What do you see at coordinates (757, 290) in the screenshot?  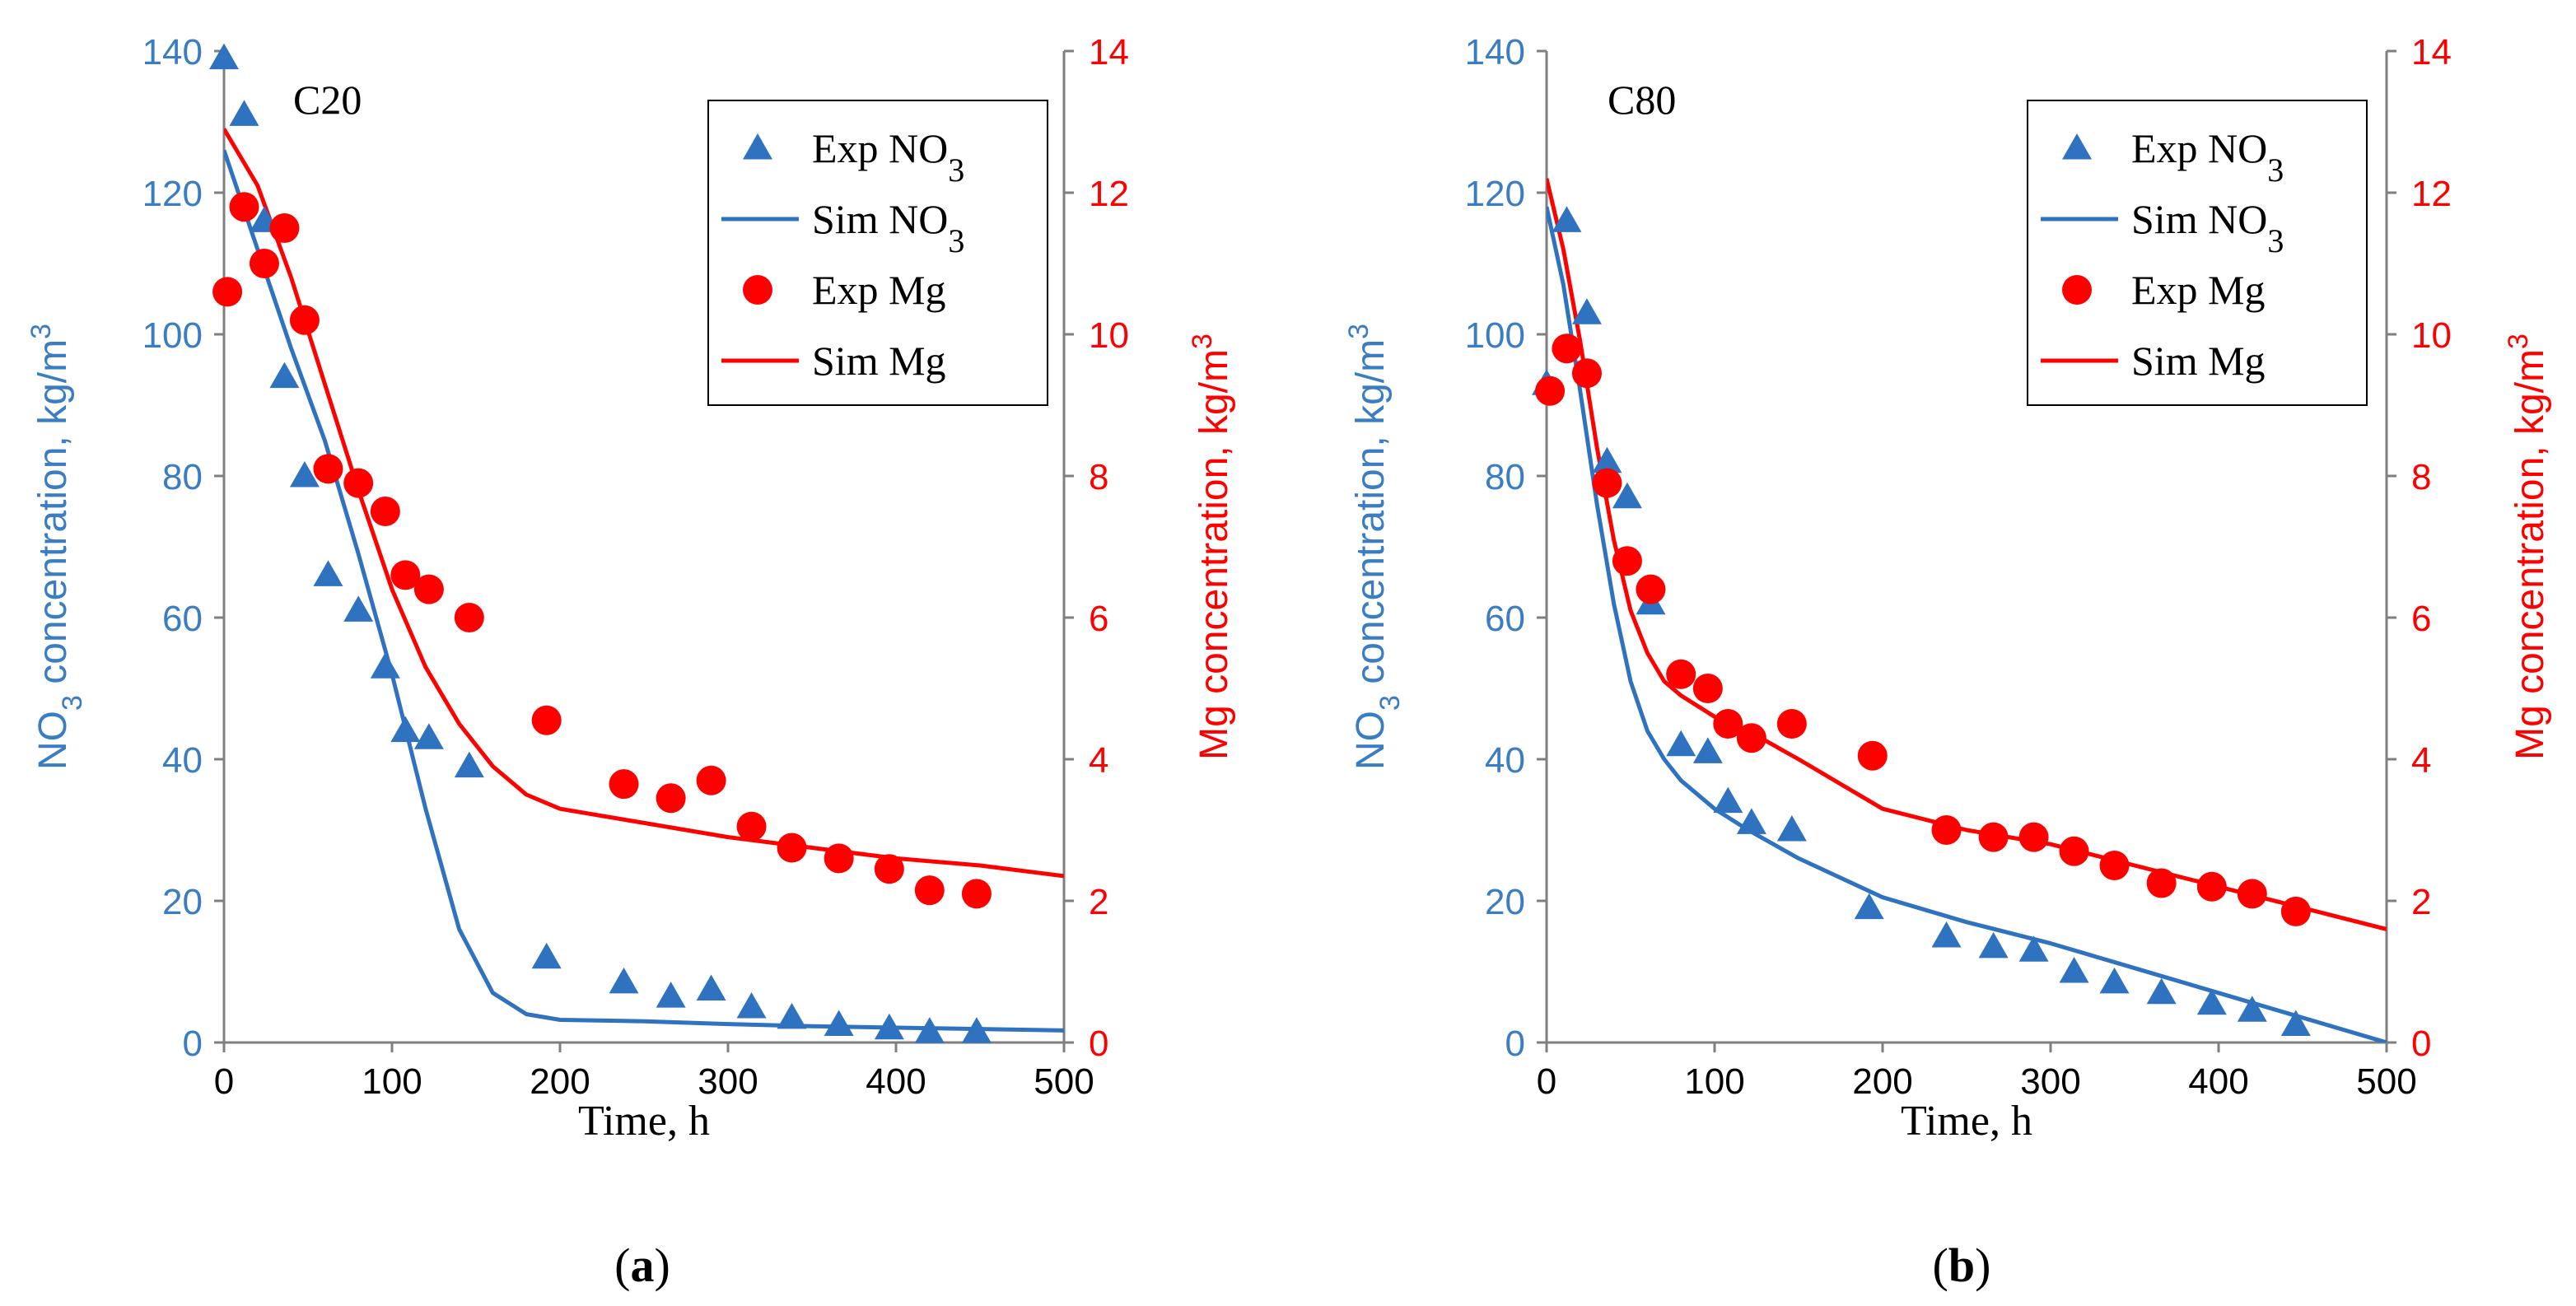 I see `legend-marker-circle` at bounding box center [757, 290].